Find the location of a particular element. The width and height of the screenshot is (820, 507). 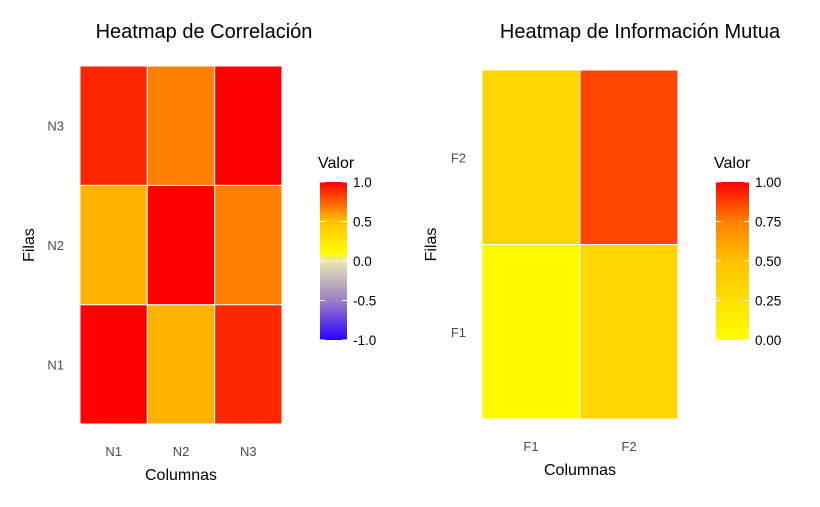

heatmap-cell-n3-n1 is located at coordinates (113, 125).